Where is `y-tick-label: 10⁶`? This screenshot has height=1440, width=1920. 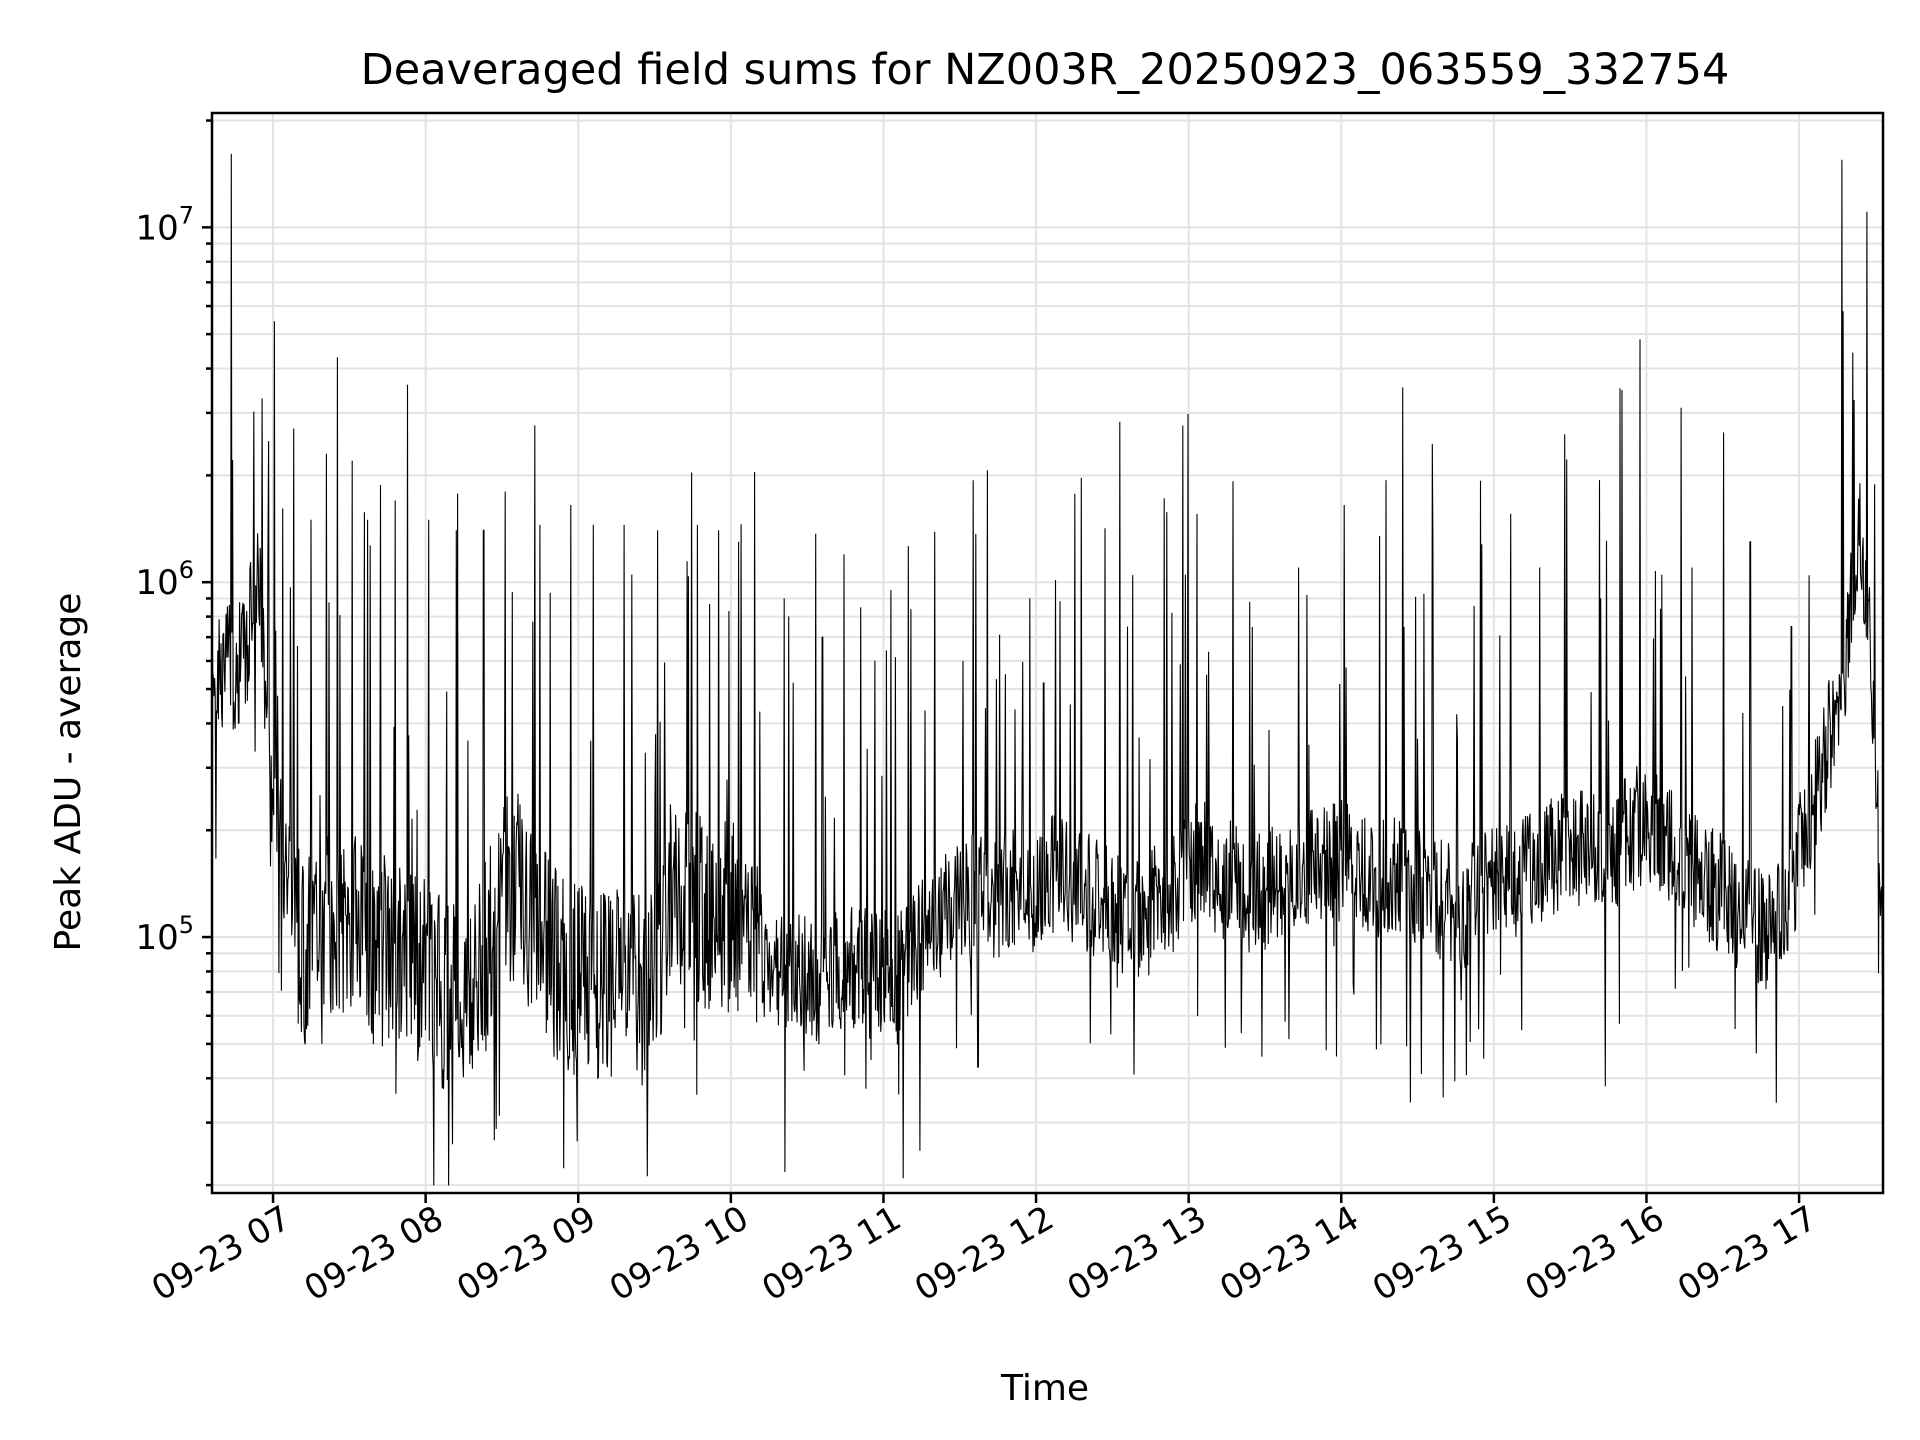
y-tick-label: 10⁶ is located at coordinates (164, 579).